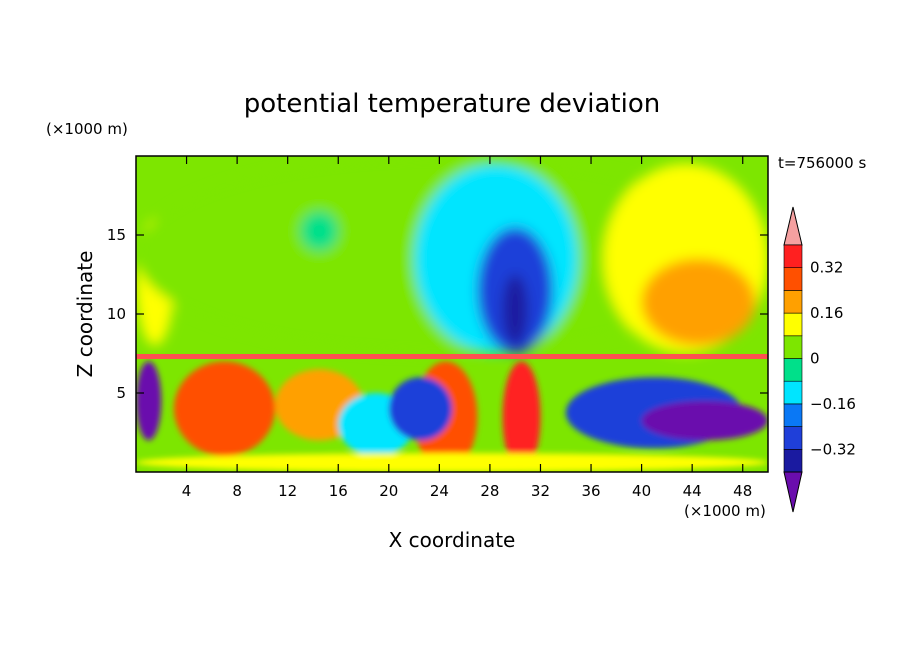 The image size is (904, 654). Describe the element at coordinates (826, 313) in the screenshot. I see `colorbar-tick-label: 0.16` at that location.